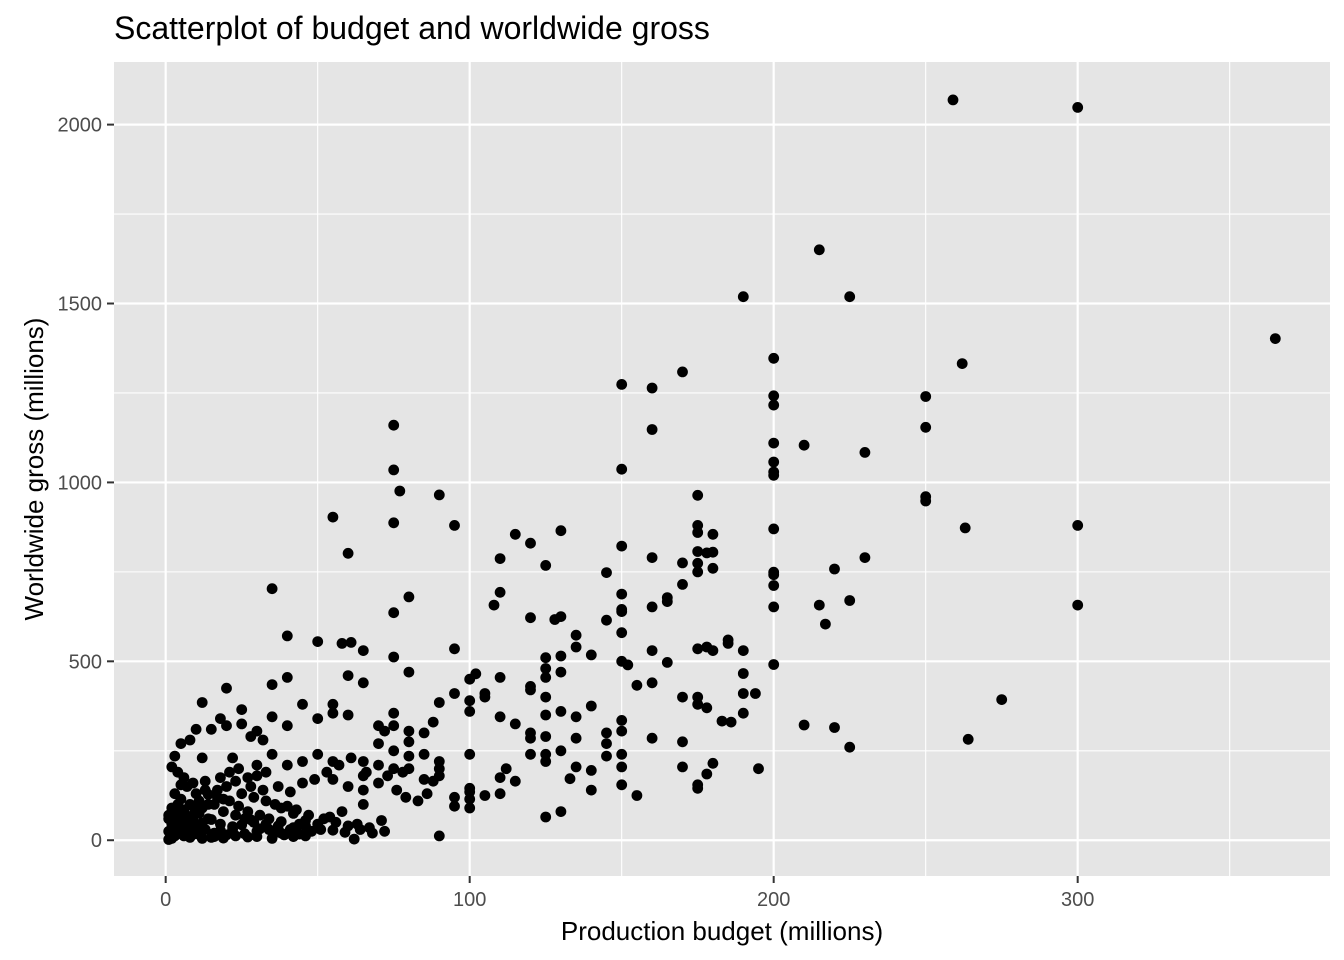 This screenshot has width=1344, height=960. I want to click on y-tick-label: 0, so click(96, 841).